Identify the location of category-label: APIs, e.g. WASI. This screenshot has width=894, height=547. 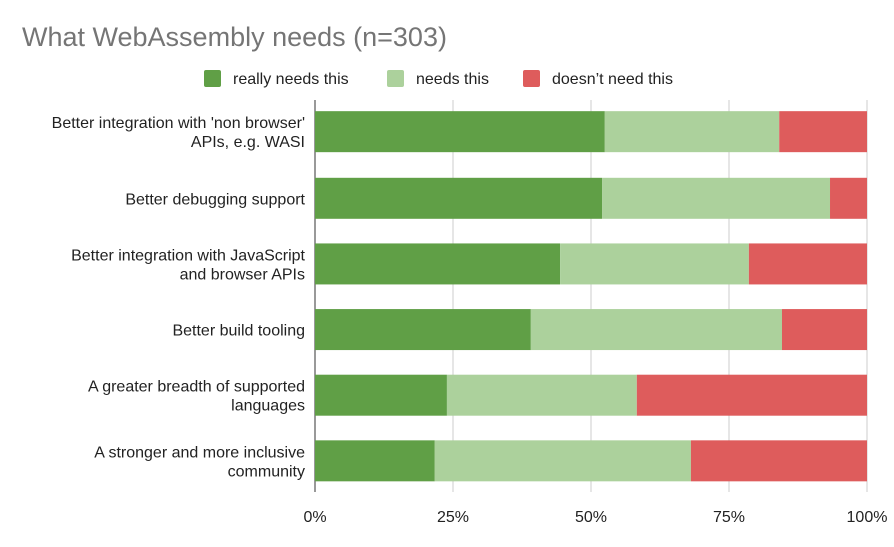
(248, 142).